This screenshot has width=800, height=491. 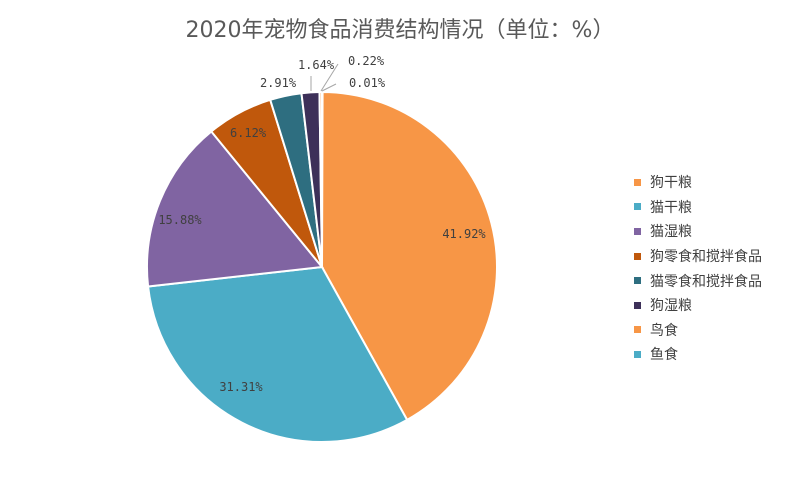 What do you see at coordinates (664, 330) in the screenshot?
I see `legend-label: 鸟食` at bounding box center [664, 330].